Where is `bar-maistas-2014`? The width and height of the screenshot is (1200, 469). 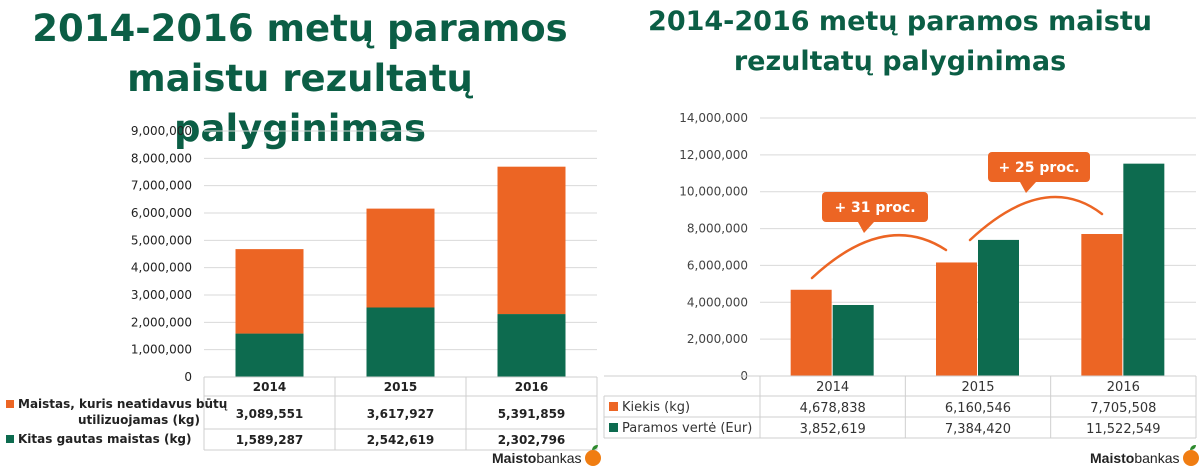
bar-maistas-2014 is located at coordinates (269, 291).